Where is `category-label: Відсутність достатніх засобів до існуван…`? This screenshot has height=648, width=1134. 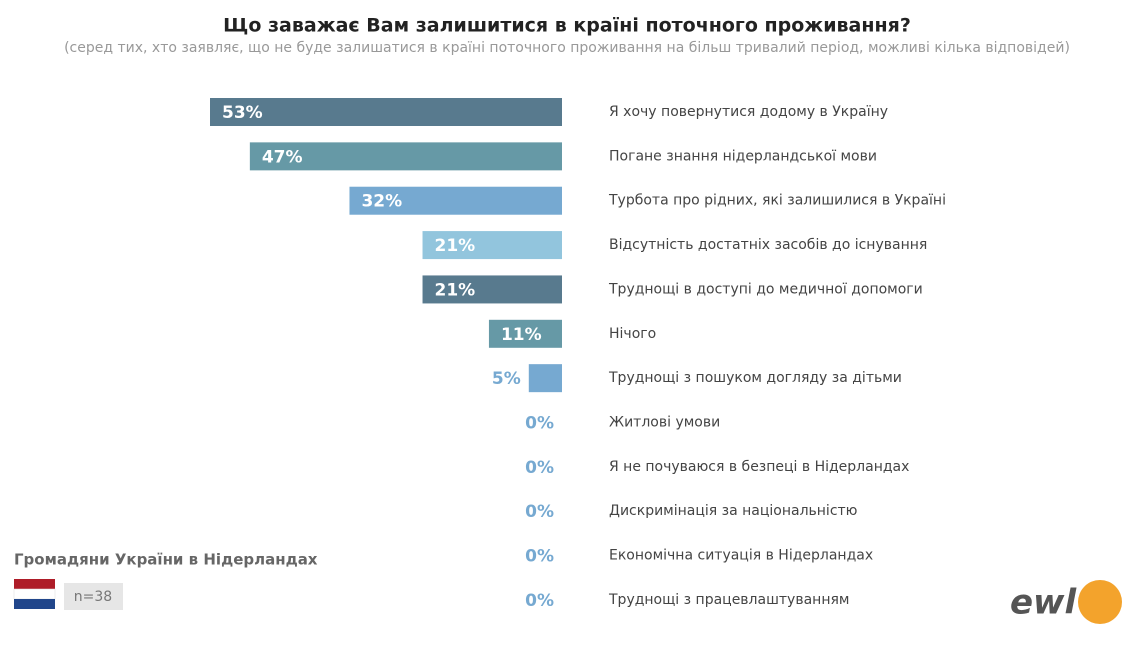
category-label: Відсутність достатніх засобів до існуван… is located at coordinates (768, 245).